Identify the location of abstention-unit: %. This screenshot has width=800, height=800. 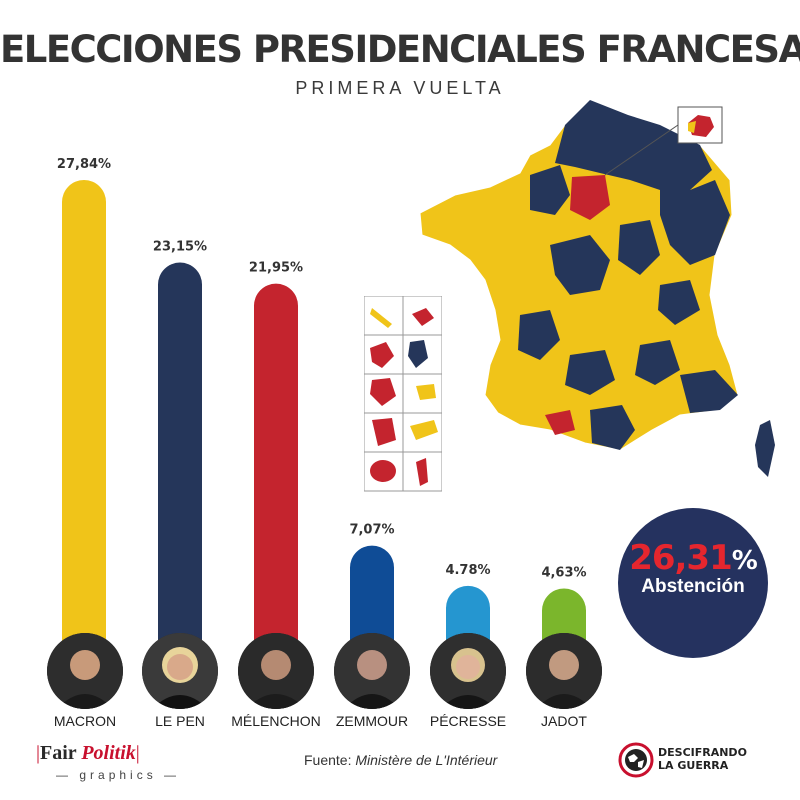
(744, 561).